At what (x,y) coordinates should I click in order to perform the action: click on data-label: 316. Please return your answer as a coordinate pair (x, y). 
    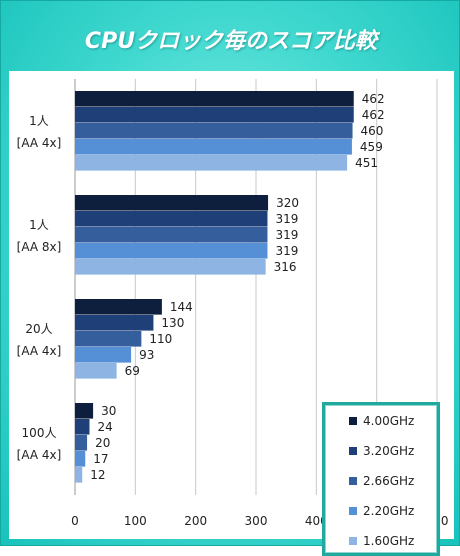
    Looking at the image, I should click on (285, 267).